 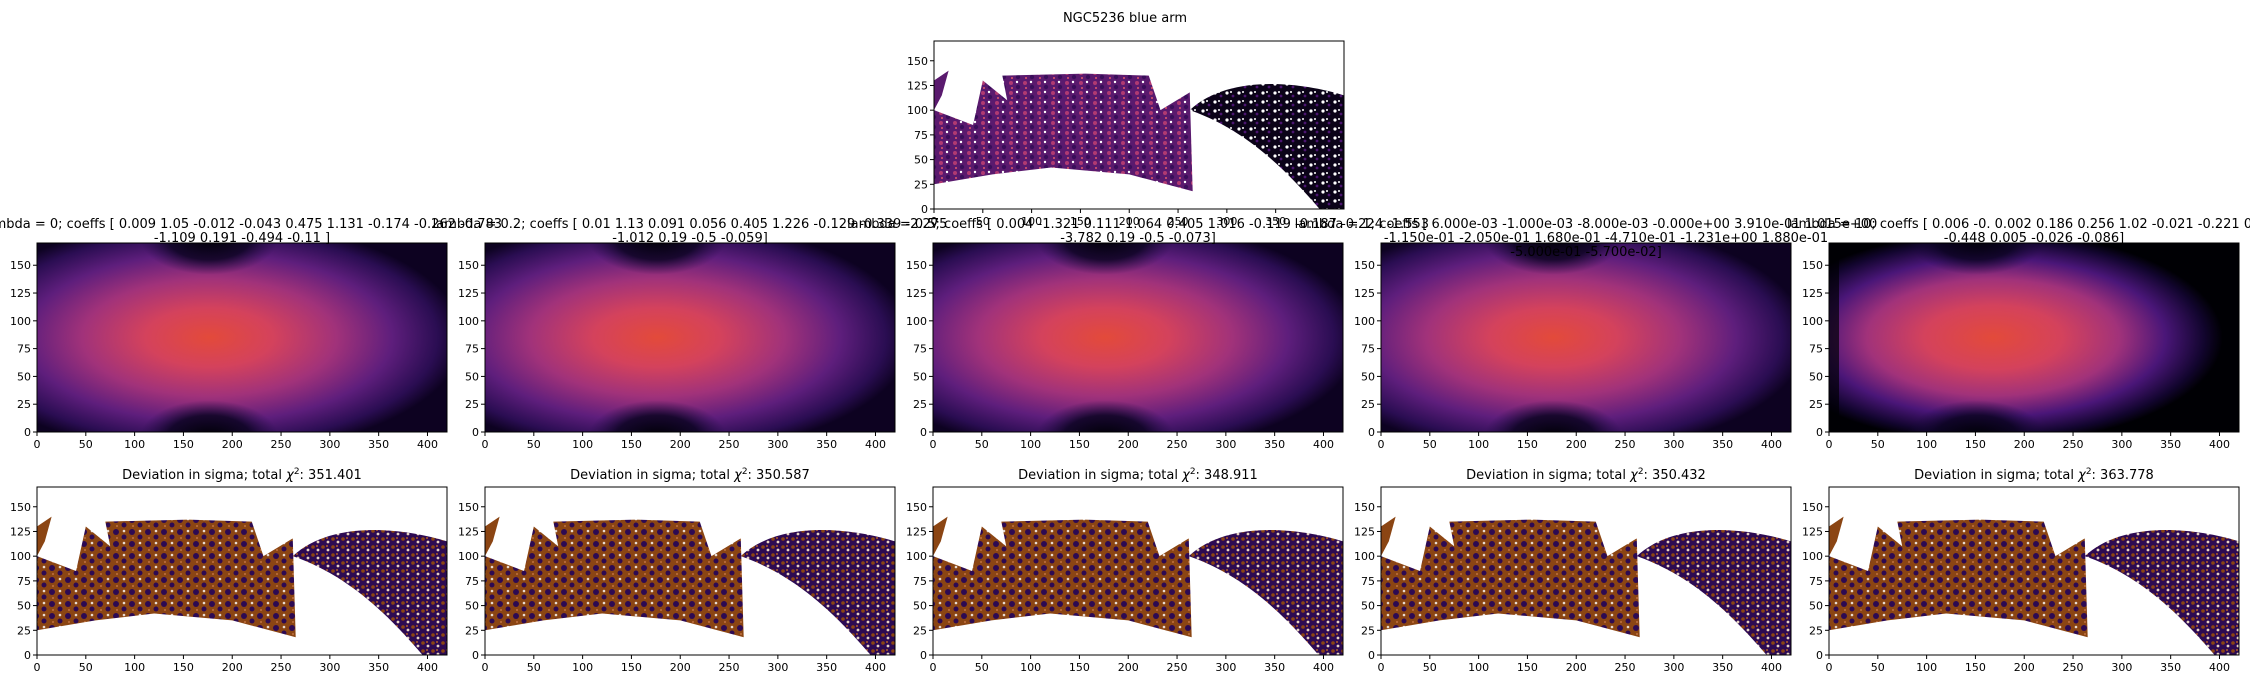 I want to click on dev-l1-ytick-label: 125, so click(x=1364, y=531).